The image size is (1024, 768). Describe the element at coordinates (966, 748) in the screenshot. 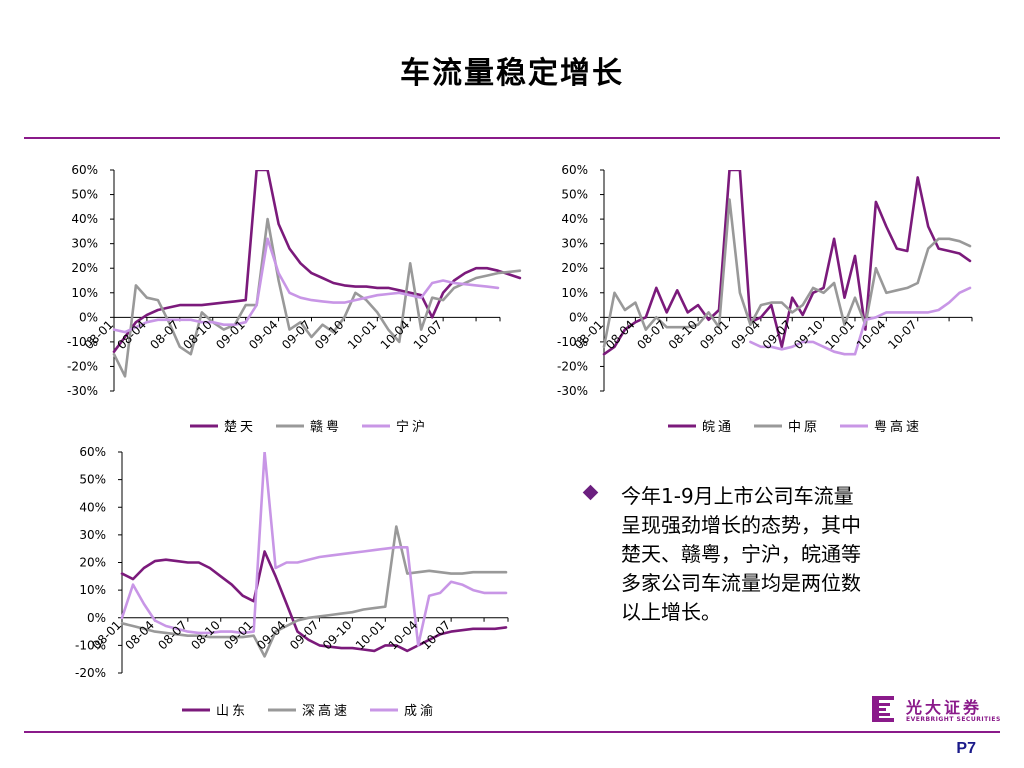

I see `page-number: P7` at that location.